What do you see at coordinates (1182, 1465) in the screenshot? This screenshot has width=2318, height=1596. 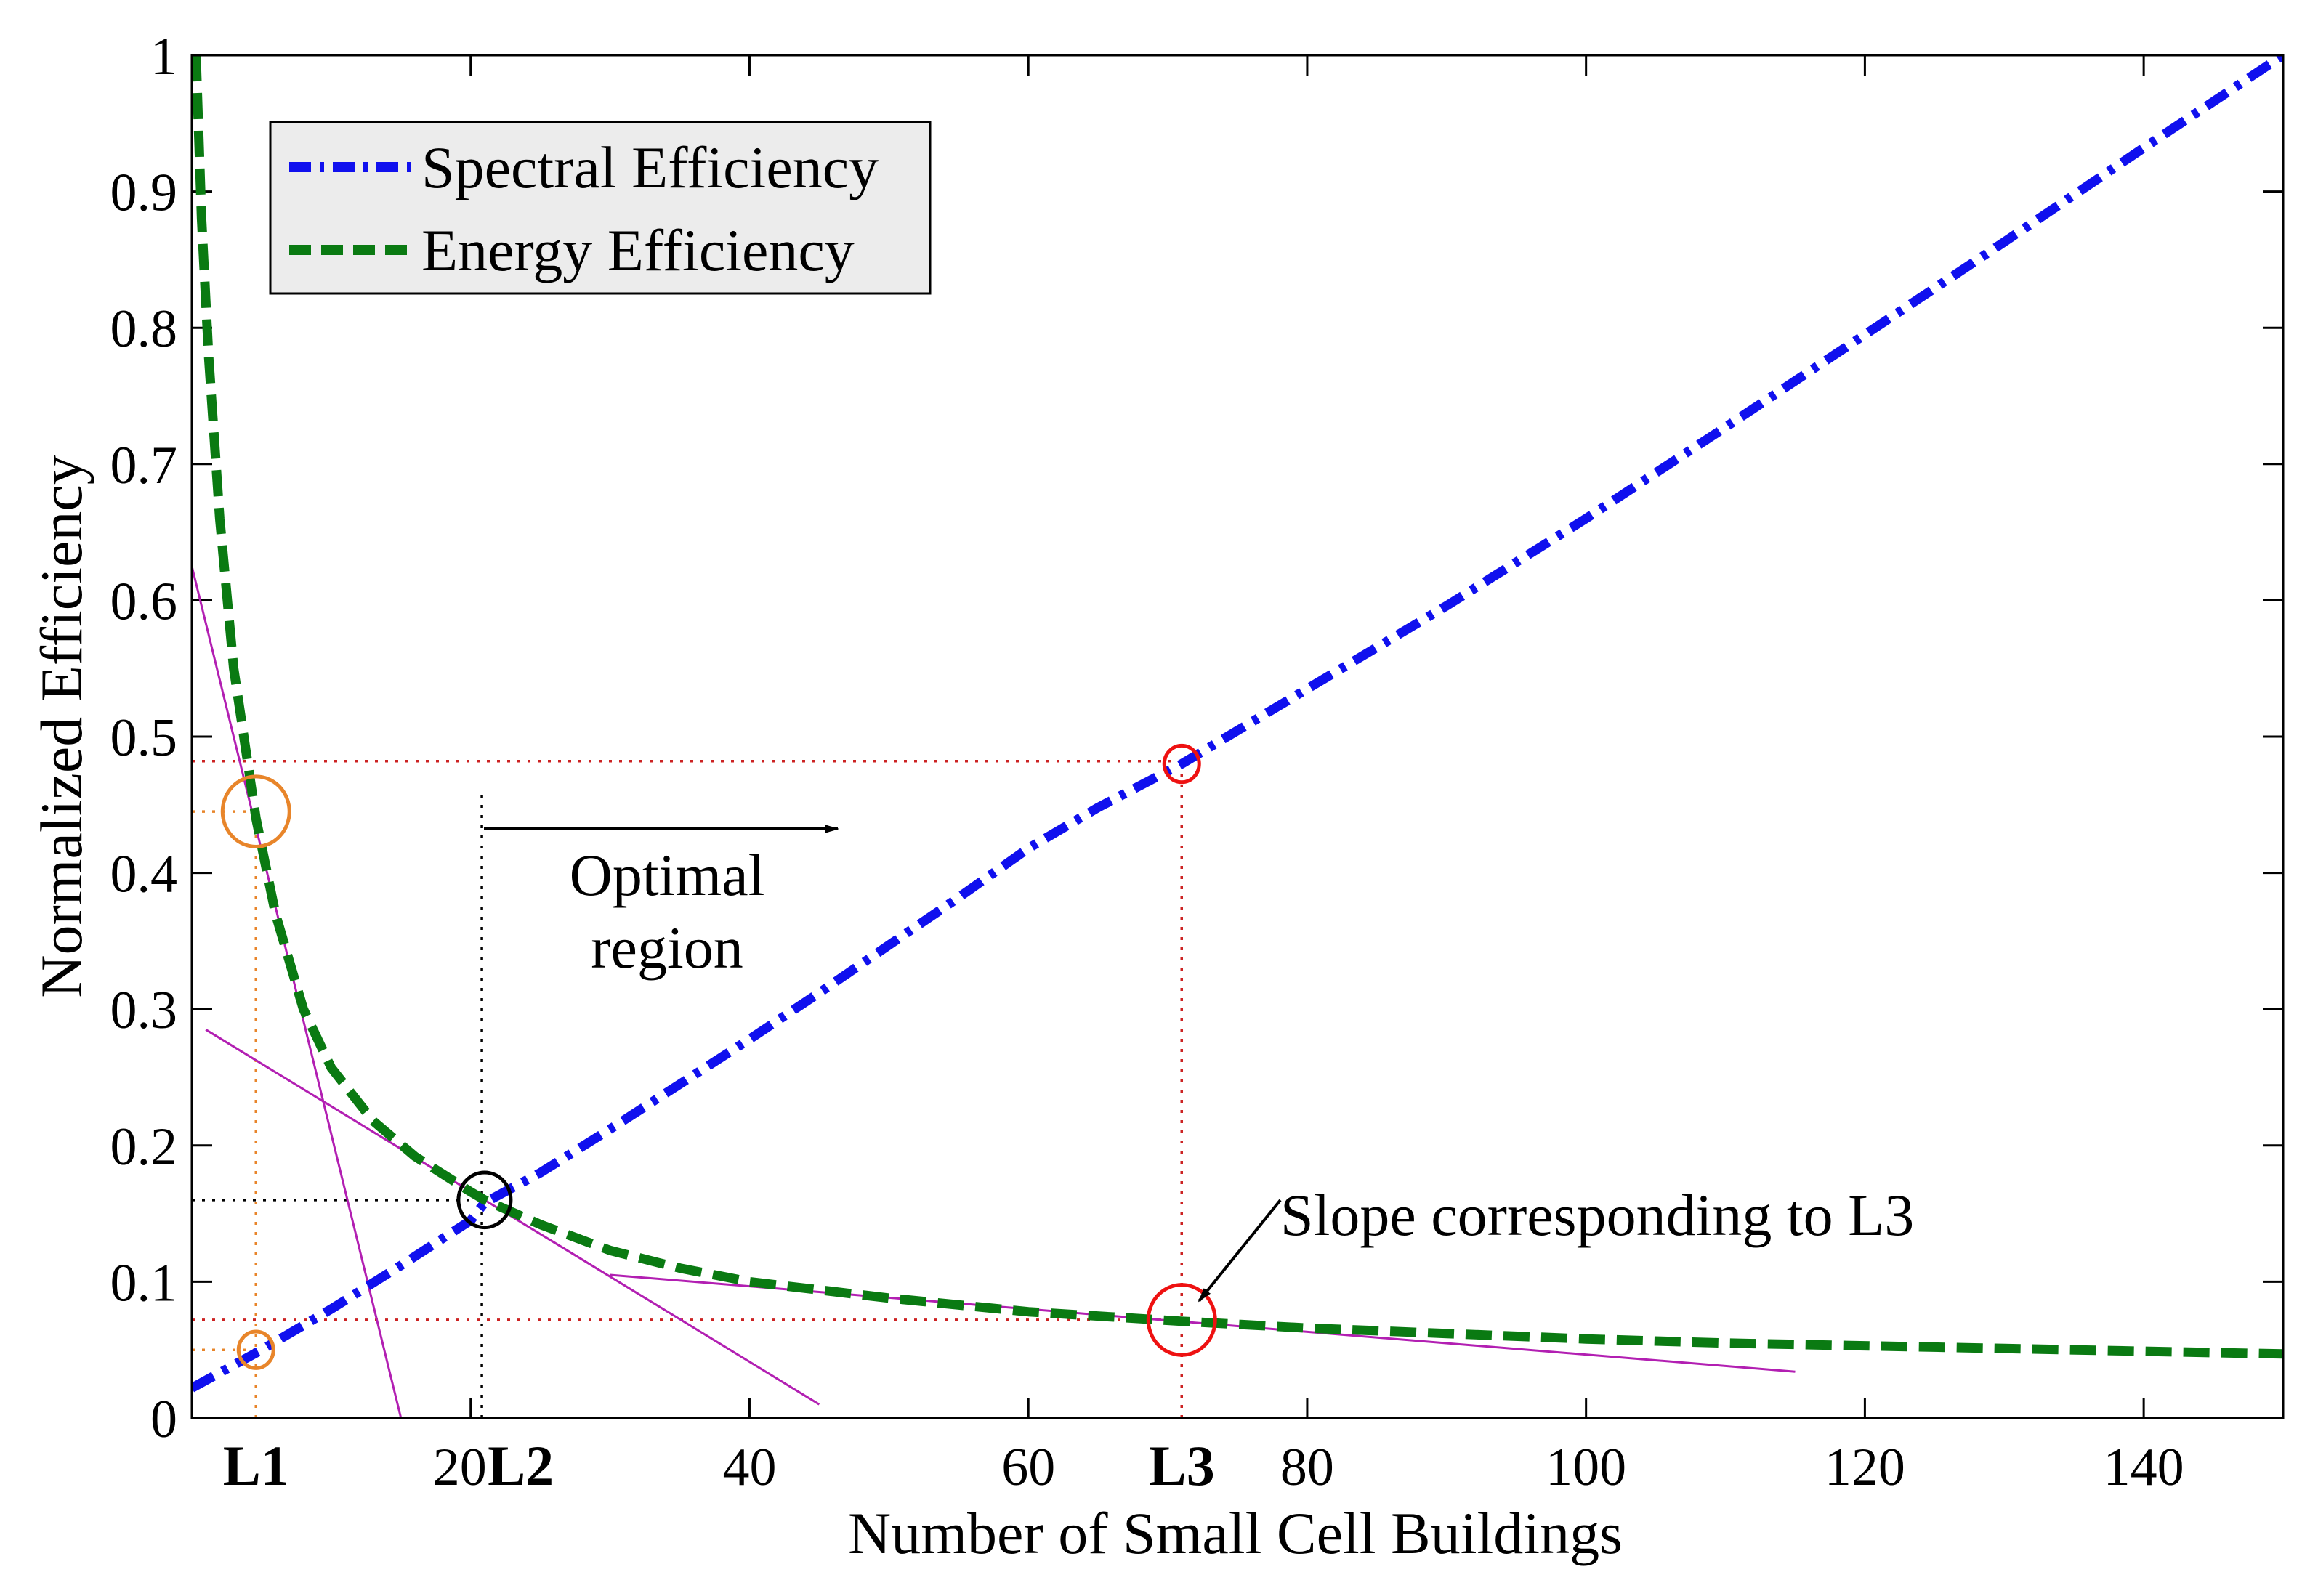 I see `marker-label-l3: L3` at bounding box center [1182, 1465].